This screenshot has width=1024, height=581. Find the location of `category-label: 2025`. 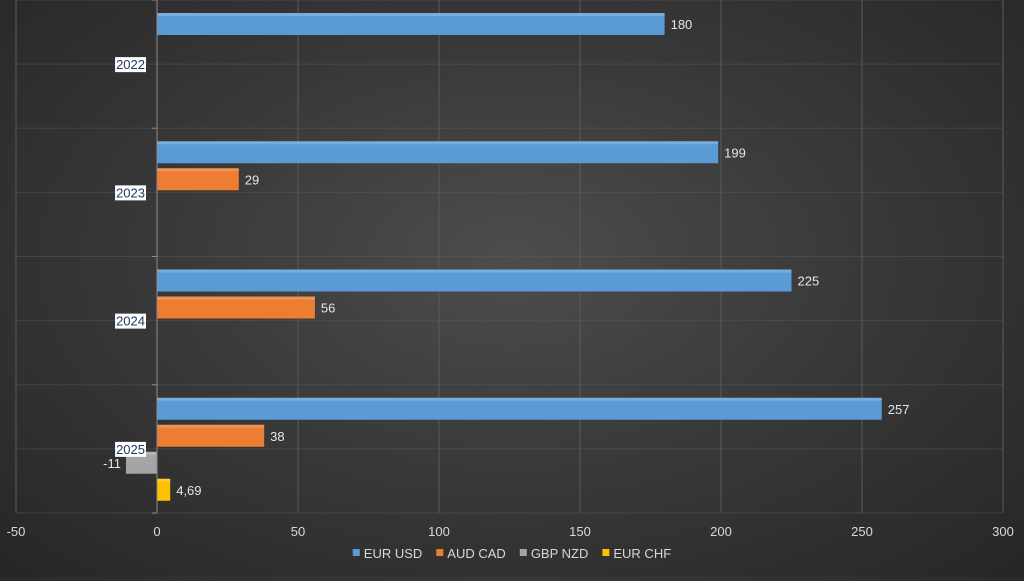

category-label: 2025 is located at coordinates (130, 449).